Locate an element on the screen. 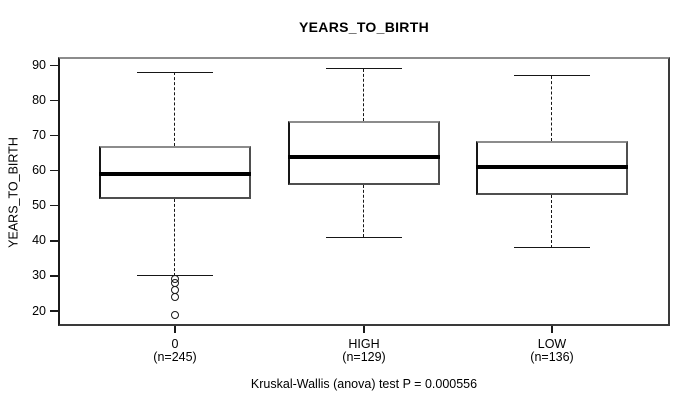  y-axis-tick-label: 60 is located at coordinates (39, 170).